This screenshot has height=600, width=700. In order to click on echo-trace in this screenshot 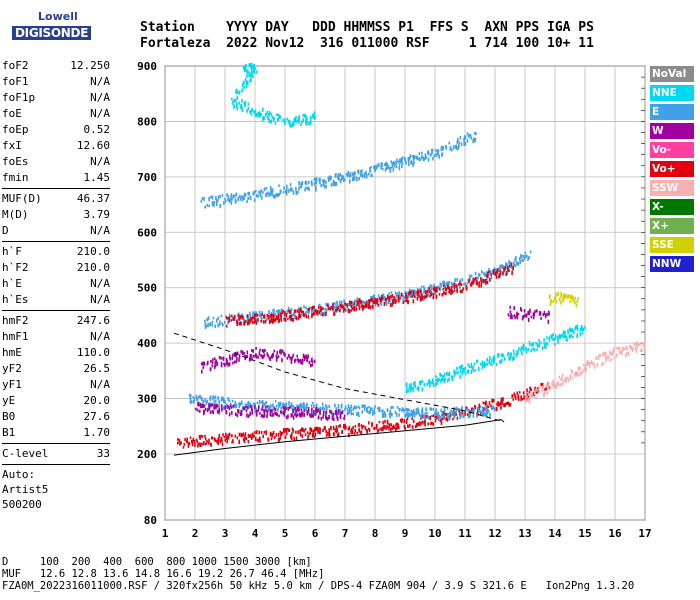, I will do `click(338, 170)`.